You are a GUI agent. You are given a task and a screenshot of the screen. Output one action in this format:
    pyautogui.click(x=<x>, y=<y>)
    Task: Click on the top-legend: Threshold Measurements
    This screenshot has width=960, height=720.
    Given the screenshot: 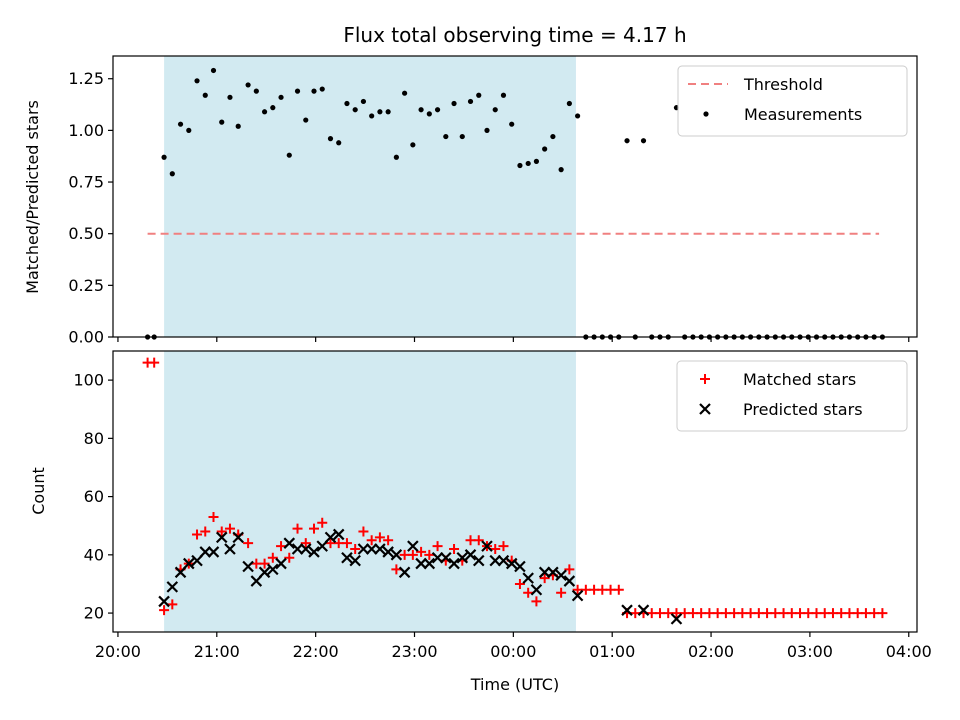 What is the action you would take?
    pyautogui.click(x=792, y=101)
    